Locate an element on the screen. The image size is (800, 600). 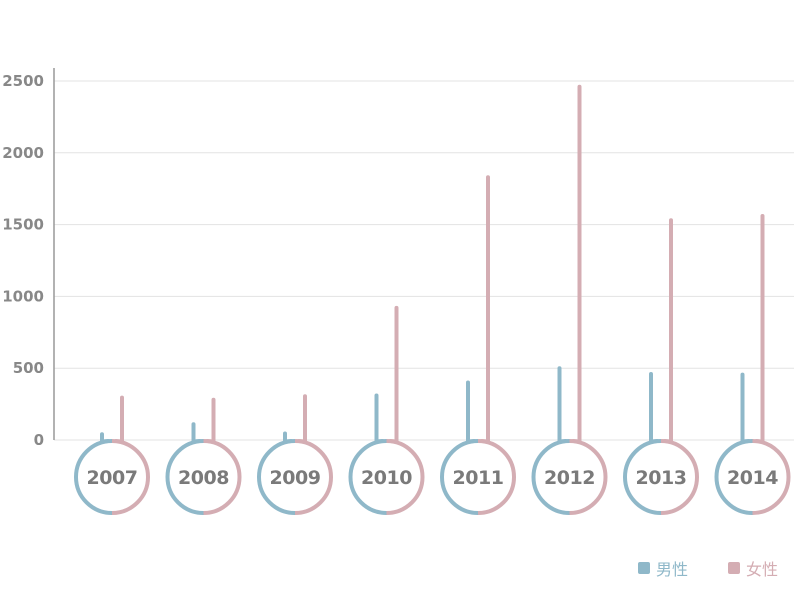
bar-female-2013 is located at coordinates (668, 331).